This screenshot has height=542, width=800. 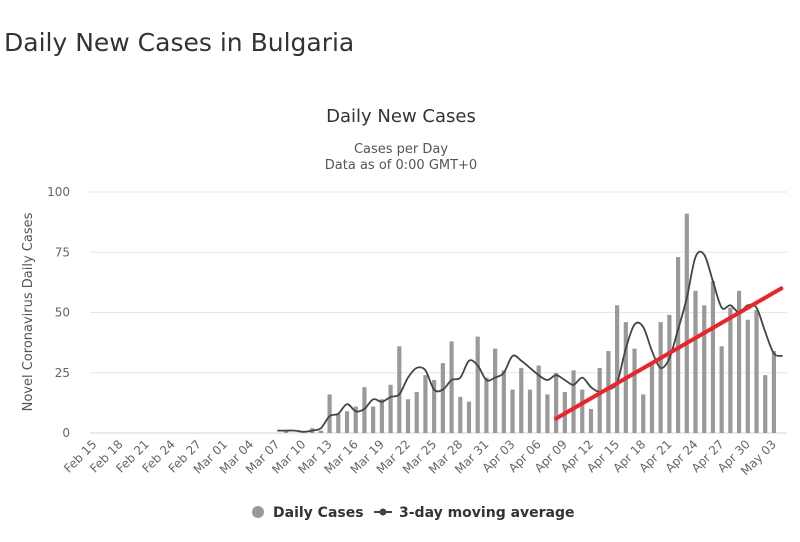 What do you see at coordinates (401, 165) in the screenshot?
I see `chart-subtitle-line2: Data as of 0:00 GMT+0` at bounding box center [401, 165].